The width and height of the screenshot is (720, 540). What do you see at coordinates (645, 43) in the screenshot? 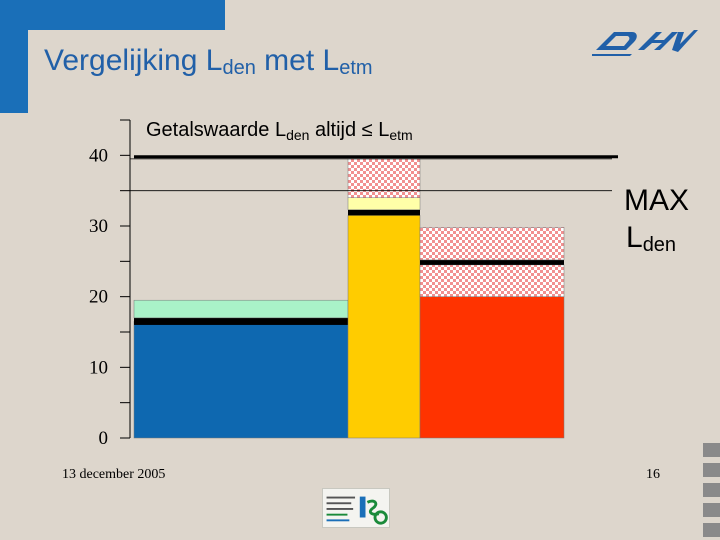
I see `dhv-logo-icon` at bounding box center [645, 43].